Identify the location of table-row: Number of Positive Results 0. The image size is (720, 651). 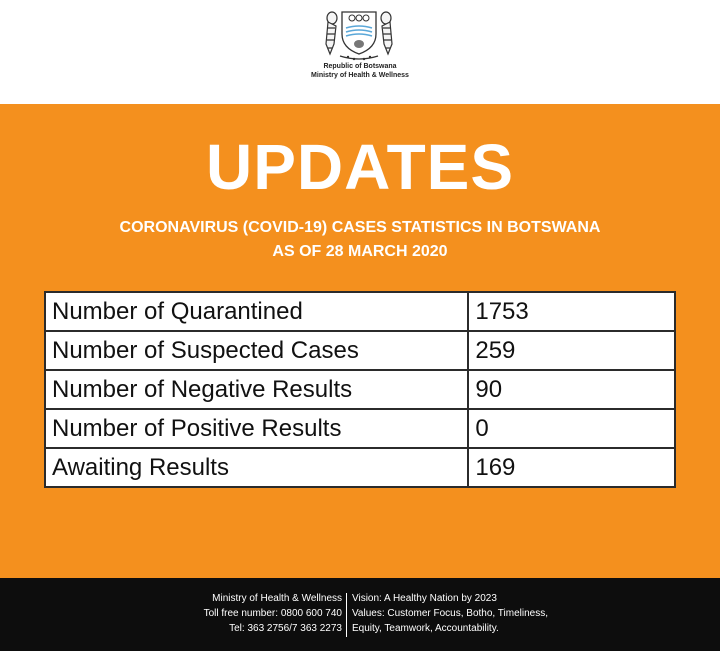
(359, 428).